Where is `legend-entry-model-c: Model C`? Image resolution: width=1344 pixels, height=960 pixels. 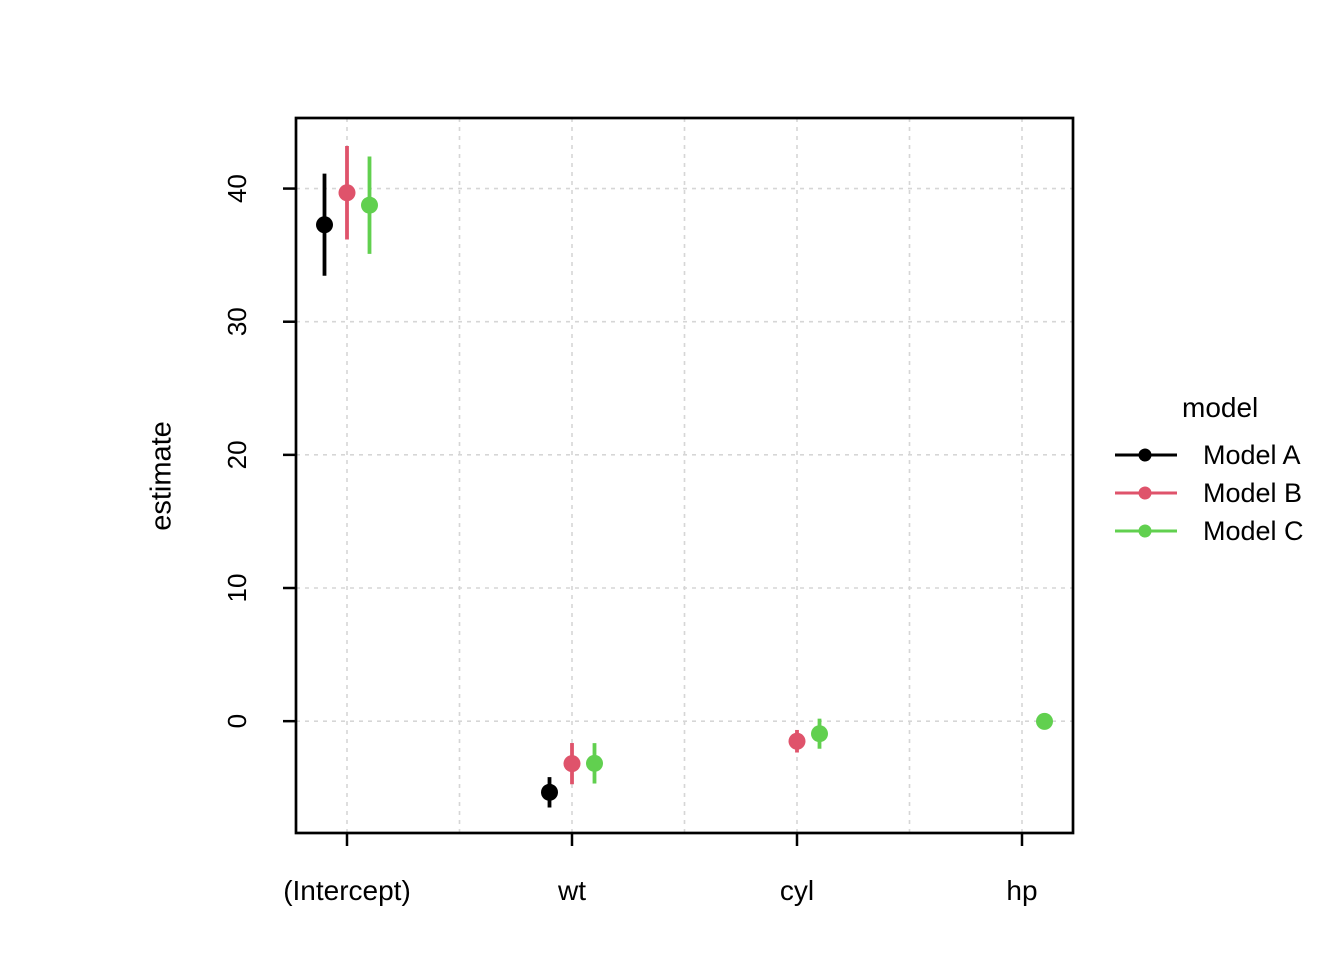 legend-entry-model-c: Model C is located at coordinates (1208, 531).